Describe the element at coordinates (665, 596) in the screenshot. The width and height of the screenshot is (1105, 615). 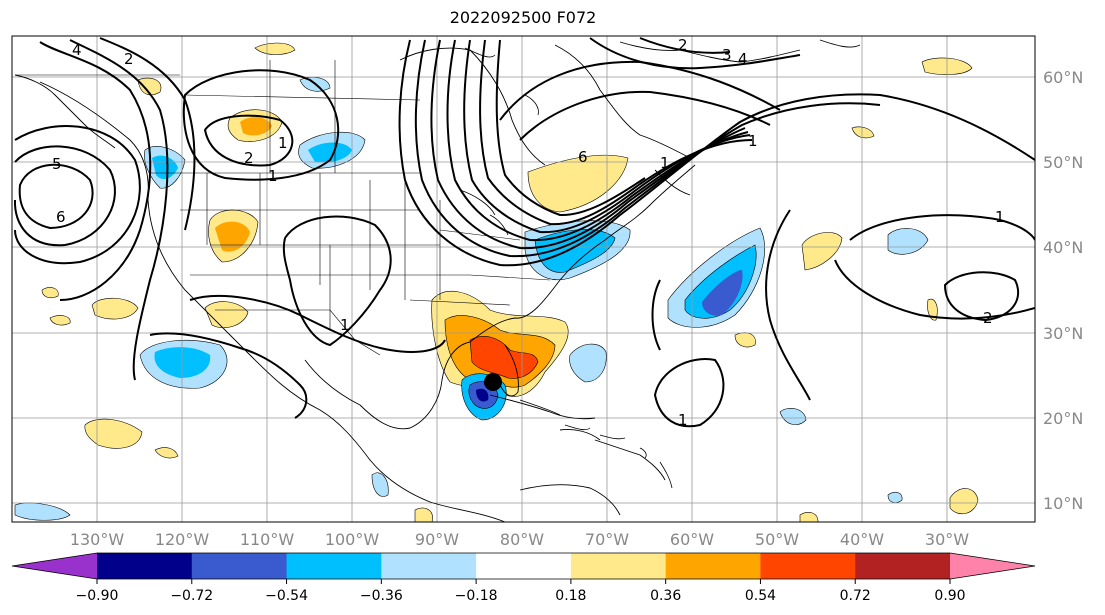
I see `colorbar-tick-label: 0.36` at that location.